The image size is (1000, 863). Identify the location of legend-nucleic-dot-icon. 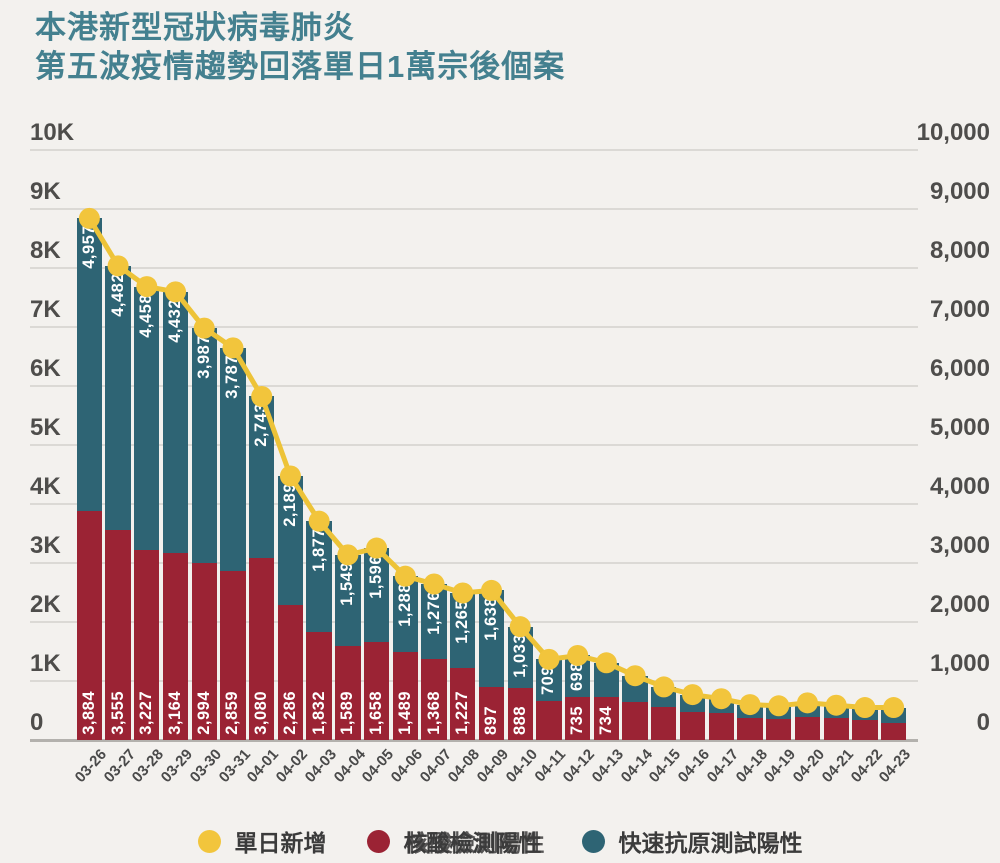
(378, 841).